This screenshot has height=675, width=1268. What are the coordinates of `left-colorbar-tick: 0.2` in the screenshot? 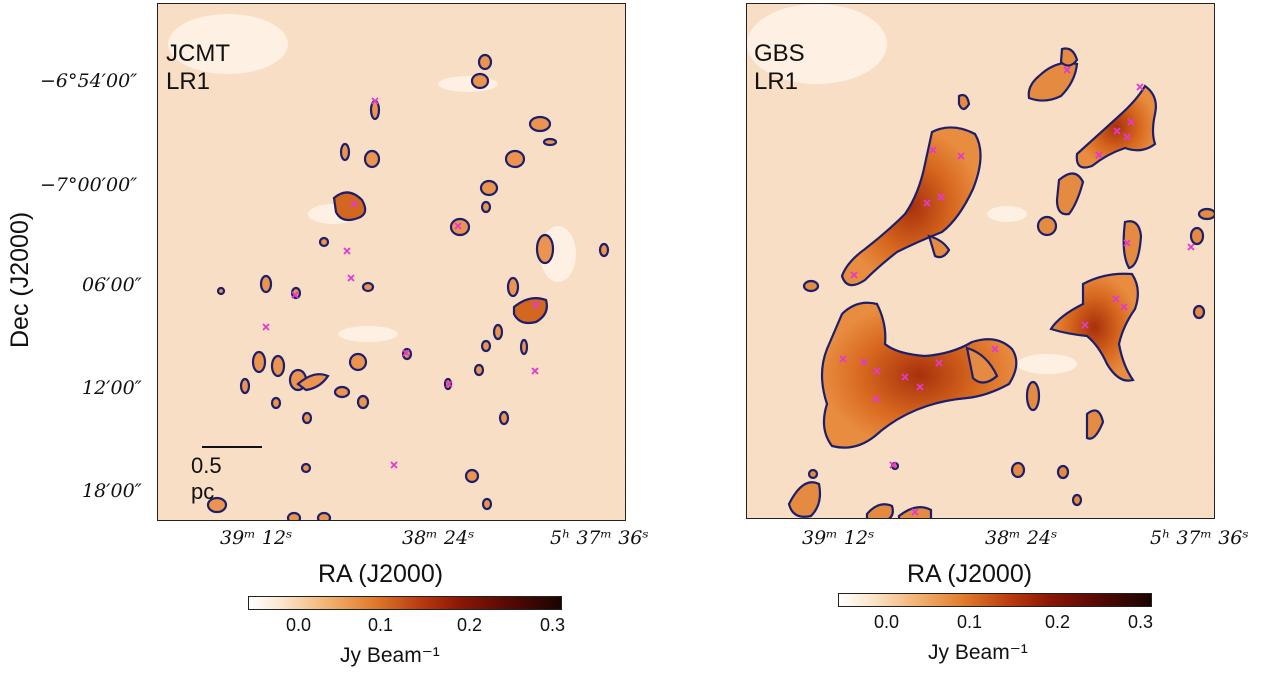 It's located at (470, 625).